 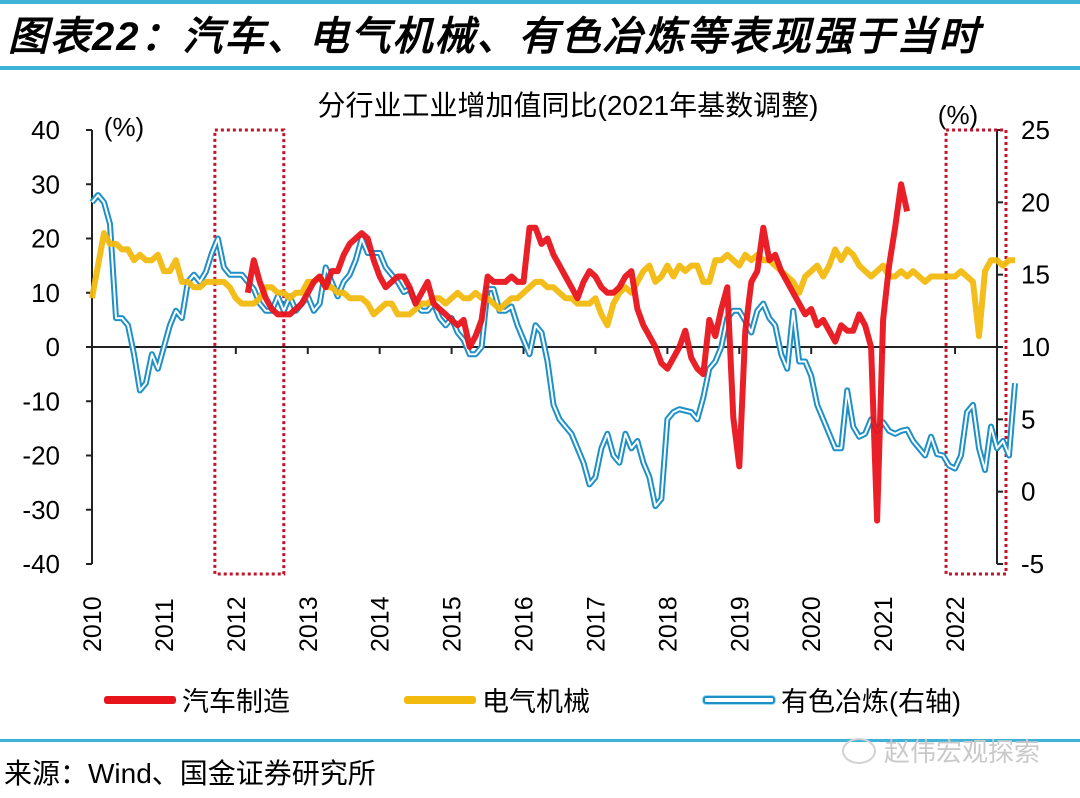 What do you see at coordinates (53, 347) in the screenshot?
I see `left-axis-tick-label: 0` at bounding box center [53, 347].